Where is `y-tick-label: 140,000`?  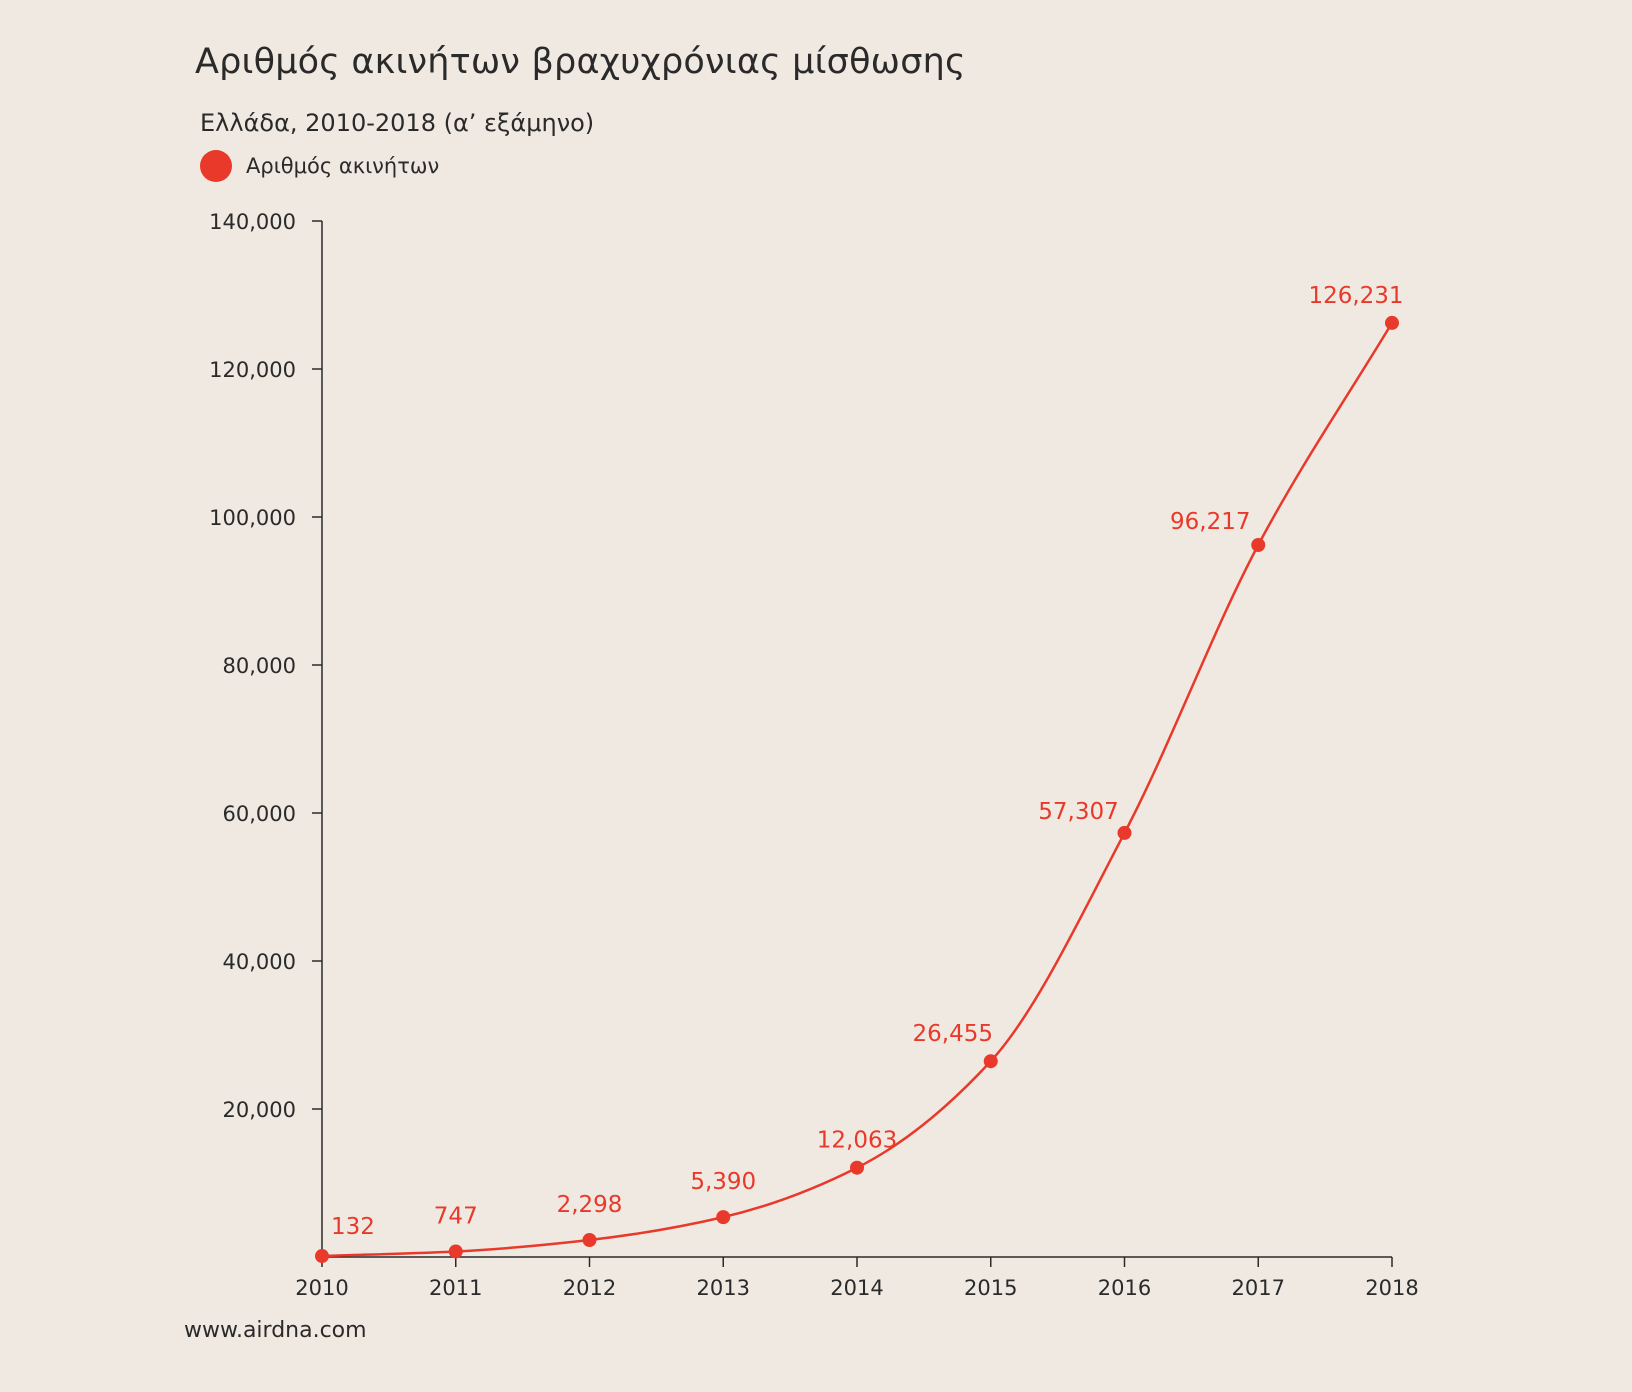 y-tick-label: 140,000 is located at coordinates (252, 222).